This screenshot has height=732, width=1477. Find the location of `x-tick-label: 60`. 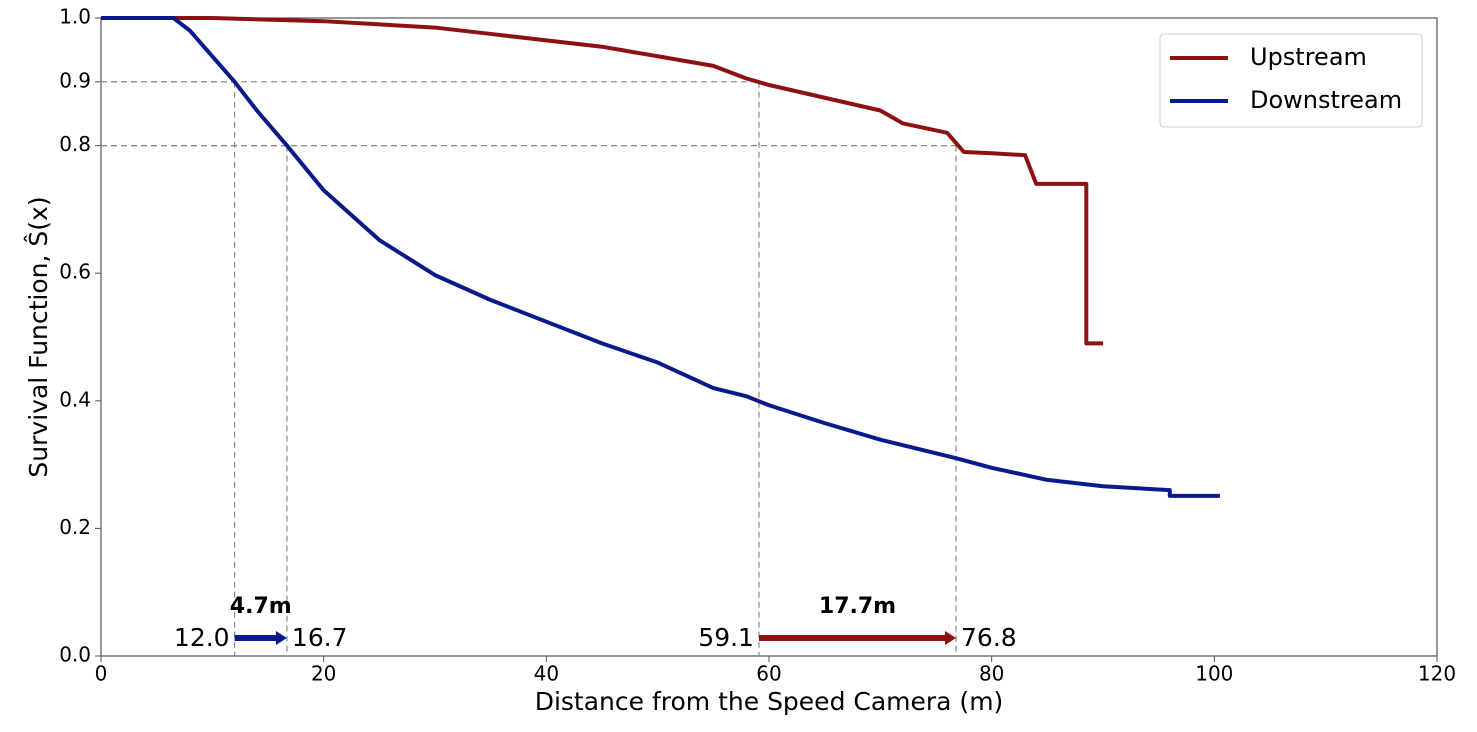

x-tick-label: 60 is located at coordinates (768, 674).